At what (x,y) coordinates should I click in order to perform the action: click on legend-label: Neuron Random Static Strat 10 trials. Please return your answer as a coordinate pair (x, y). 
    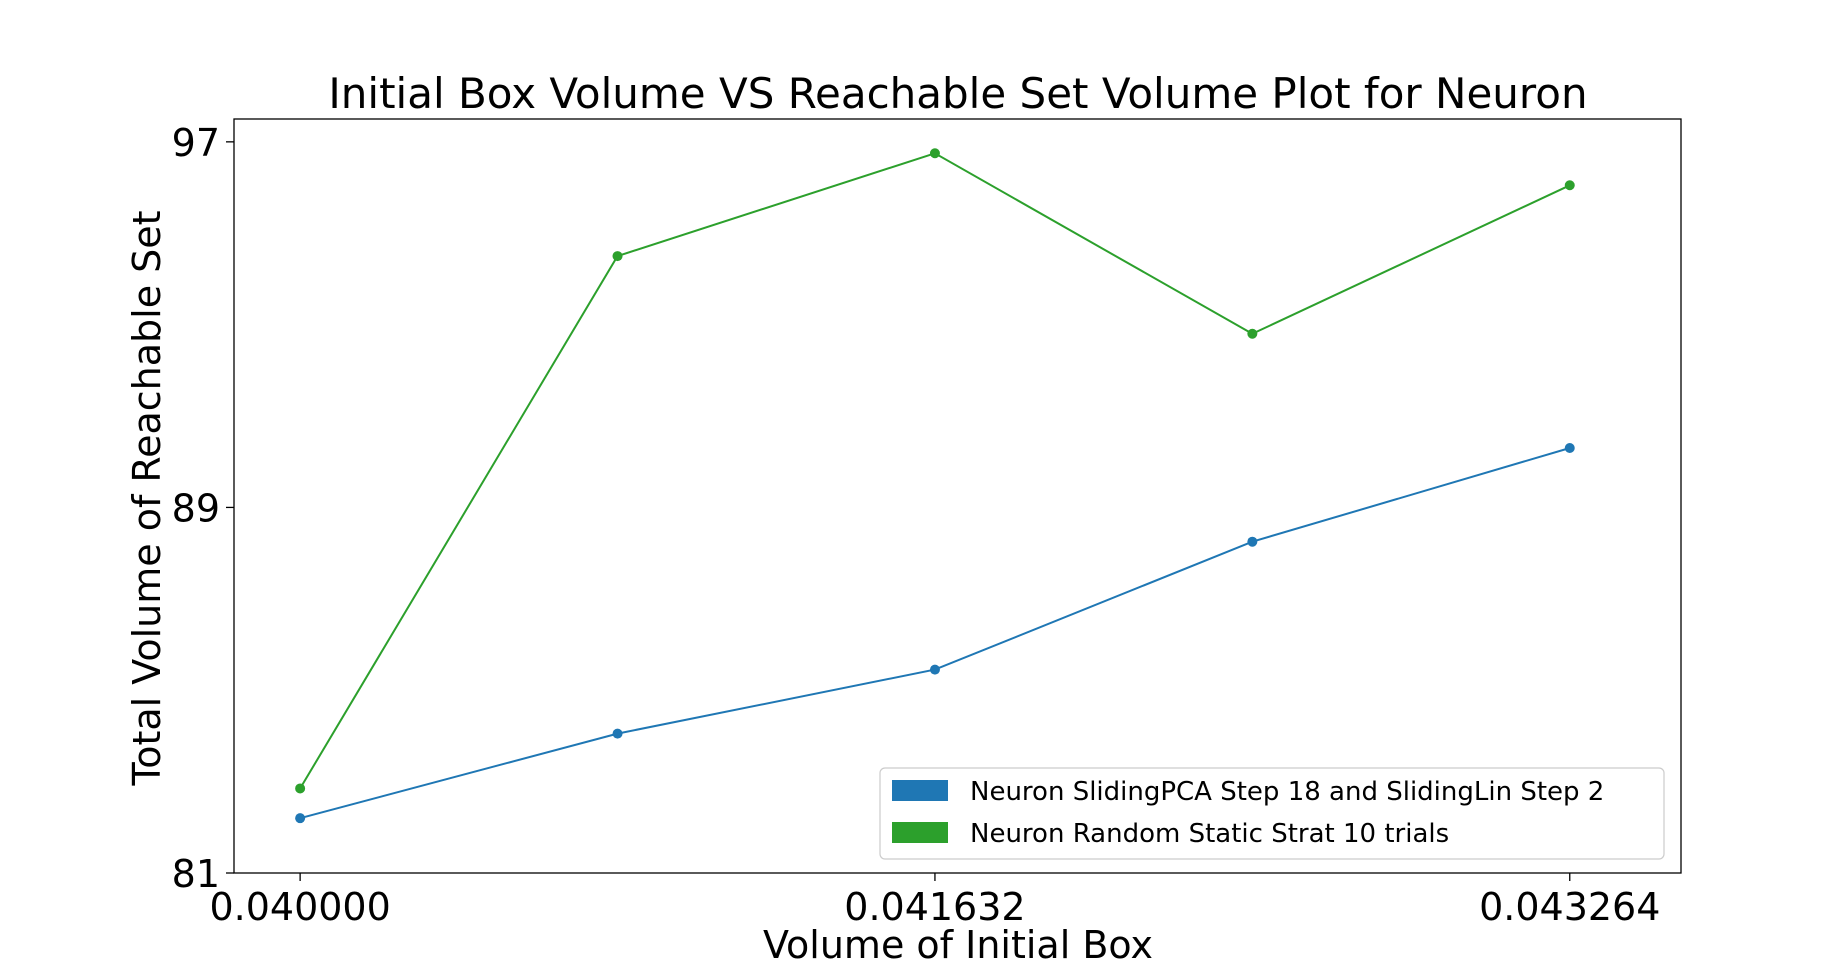
    Looking at the image, I should click on (1209, 834).